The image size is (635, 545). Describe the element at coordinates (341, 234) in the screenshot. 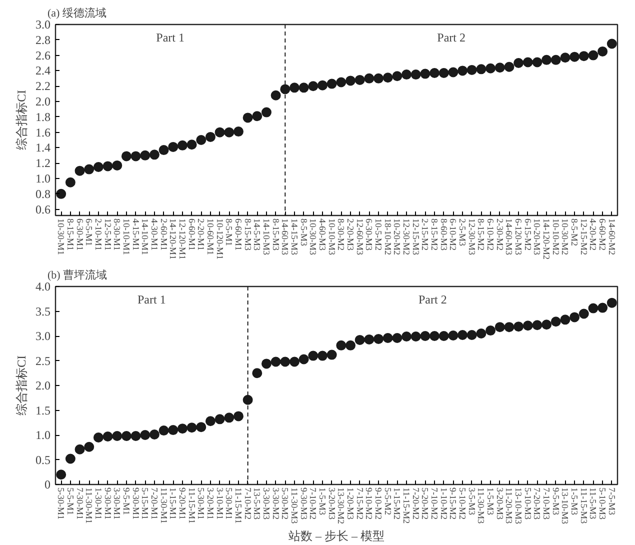

I see `x-tick-label: 8-30-M2` at that location.